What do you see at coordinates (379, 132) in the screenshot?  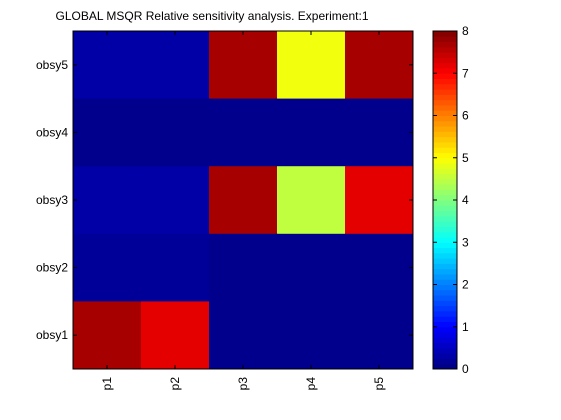 I see `heatmap-cell-obsy4-p5` at bounding box center [379, 132].